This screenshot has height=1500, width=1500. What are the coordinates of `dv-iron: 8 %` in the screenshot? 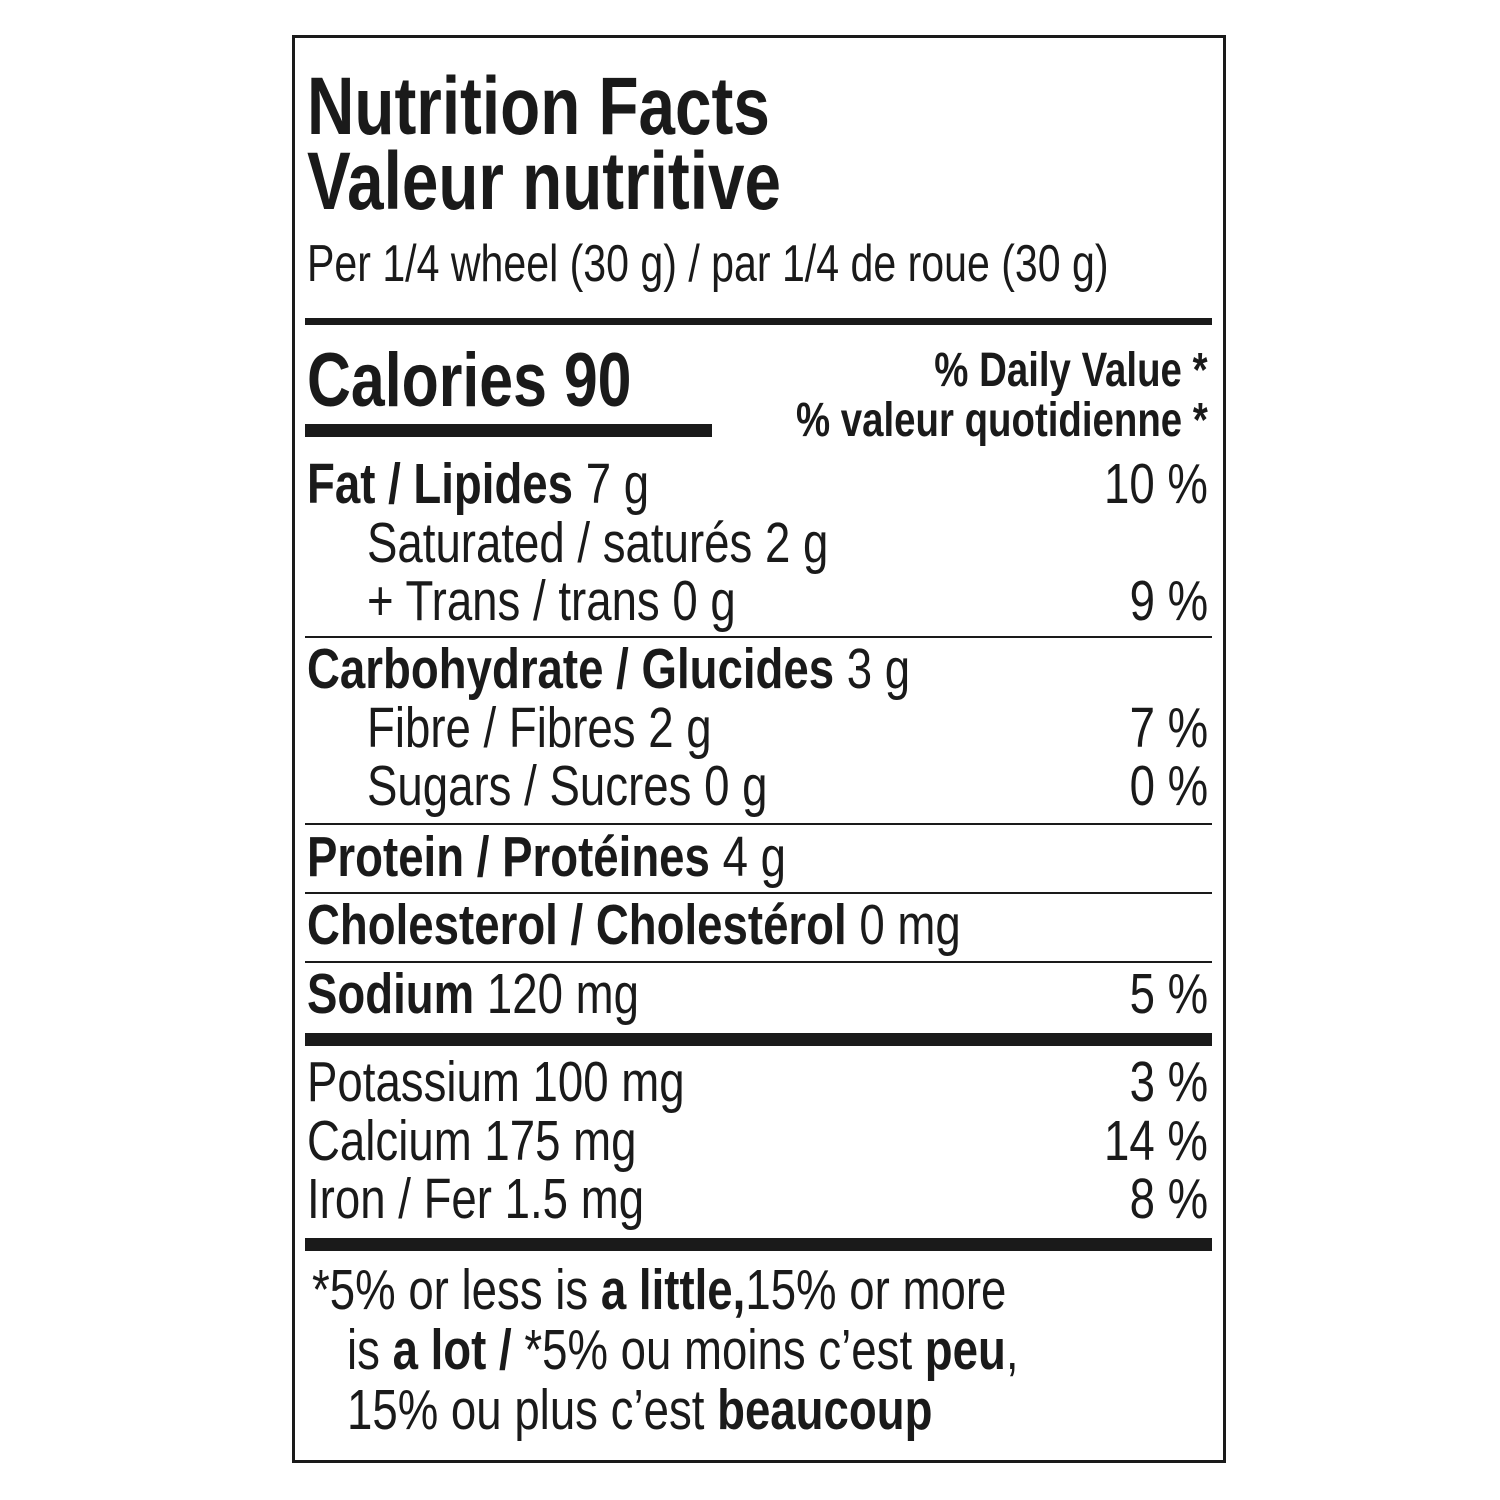 It's located at (1168, 1199).